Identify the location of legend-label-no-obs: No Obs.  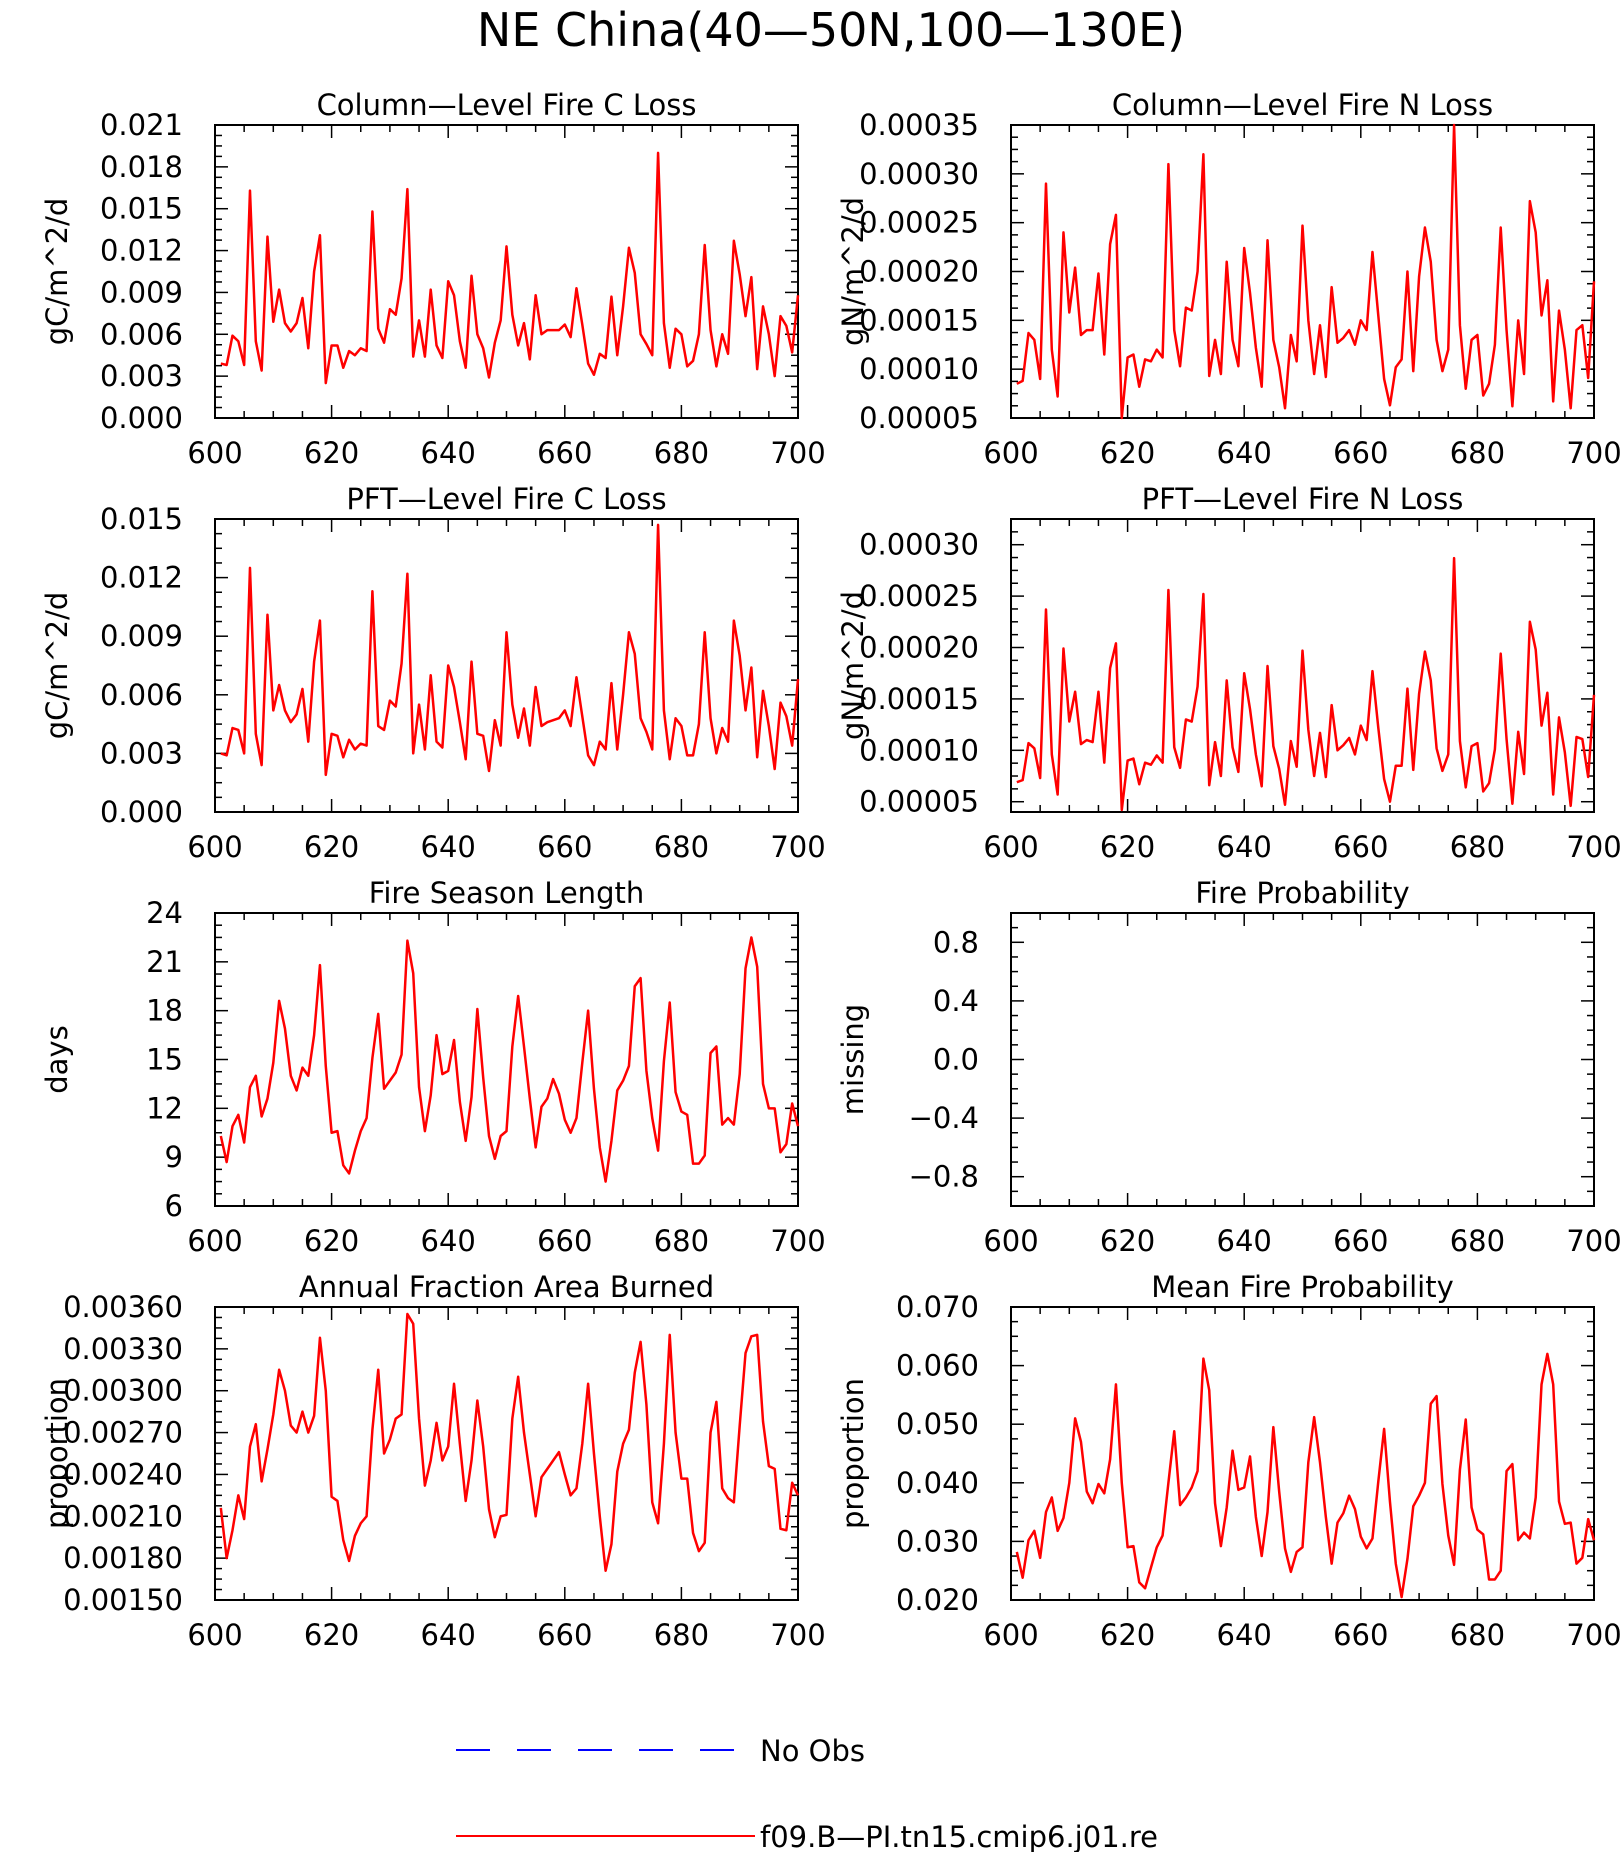
(812, 1751).